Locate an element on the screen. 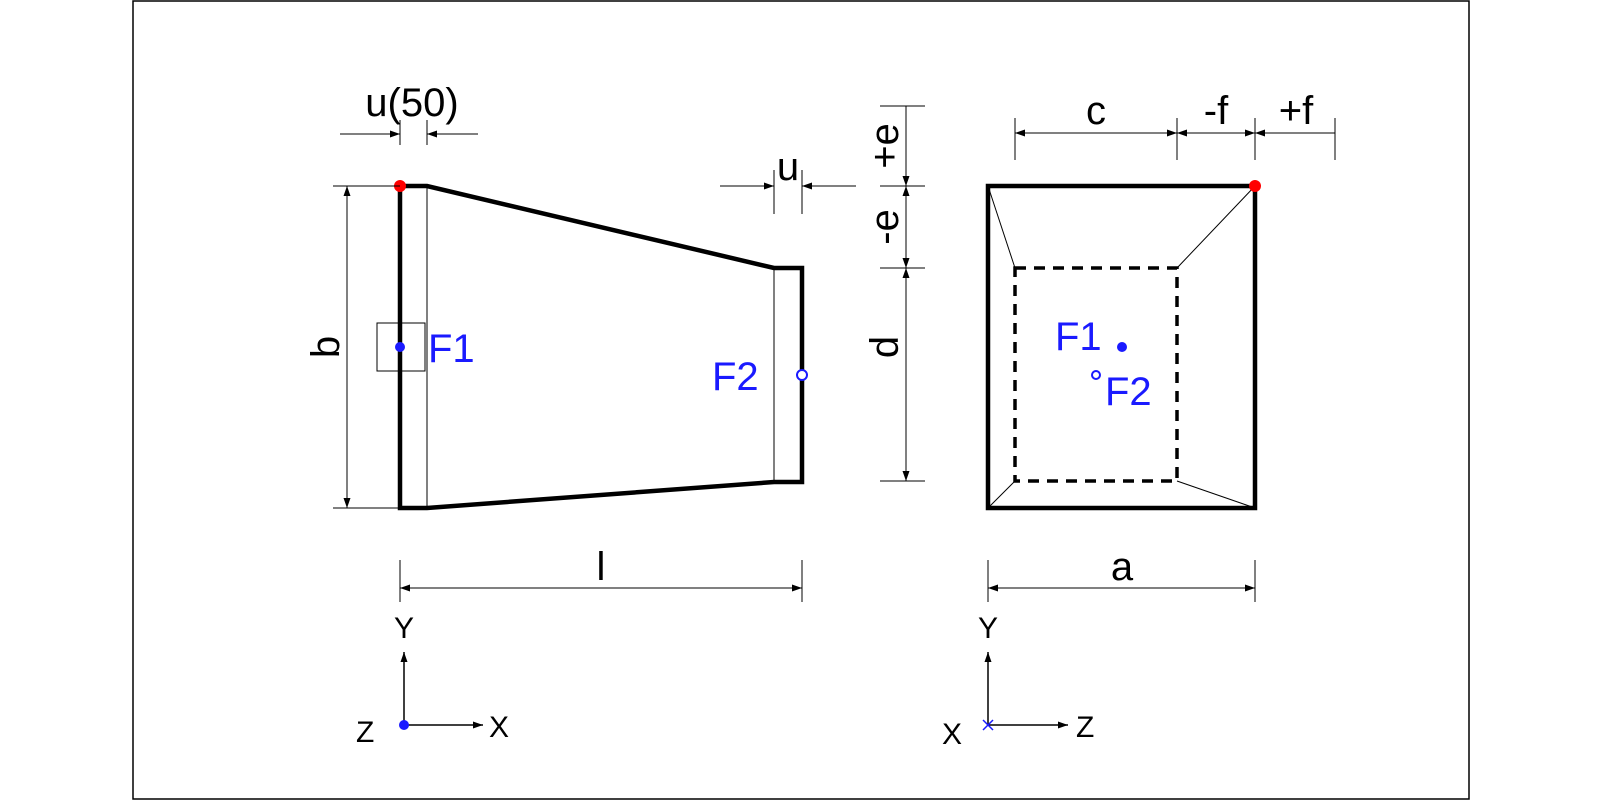  force-f1-box is located at coordinates (401, 347).